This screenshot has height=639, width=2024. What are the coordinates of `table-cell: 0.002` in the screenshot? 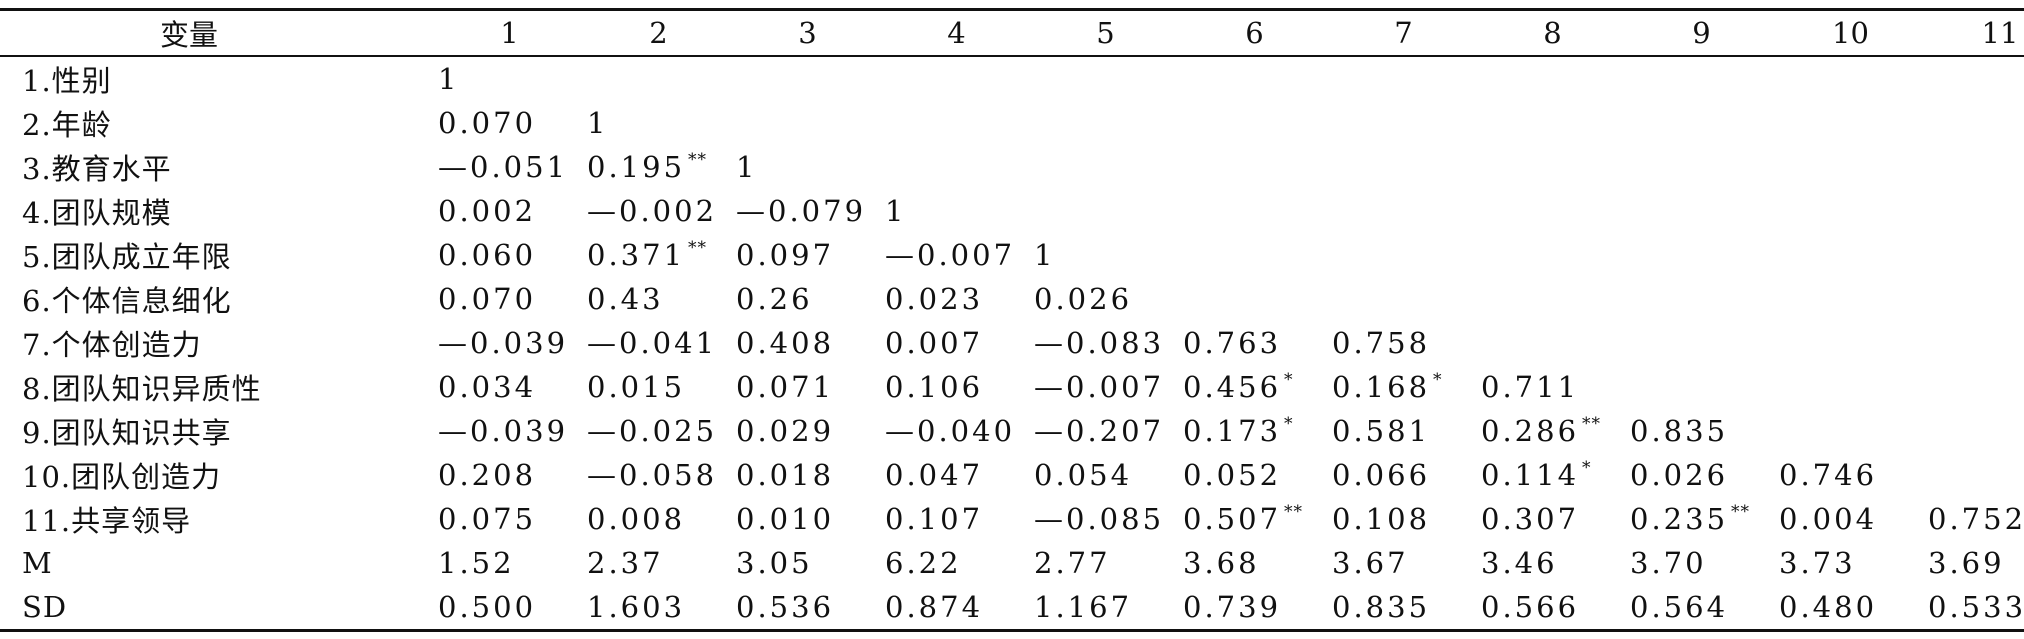 It's located at (509, 211).